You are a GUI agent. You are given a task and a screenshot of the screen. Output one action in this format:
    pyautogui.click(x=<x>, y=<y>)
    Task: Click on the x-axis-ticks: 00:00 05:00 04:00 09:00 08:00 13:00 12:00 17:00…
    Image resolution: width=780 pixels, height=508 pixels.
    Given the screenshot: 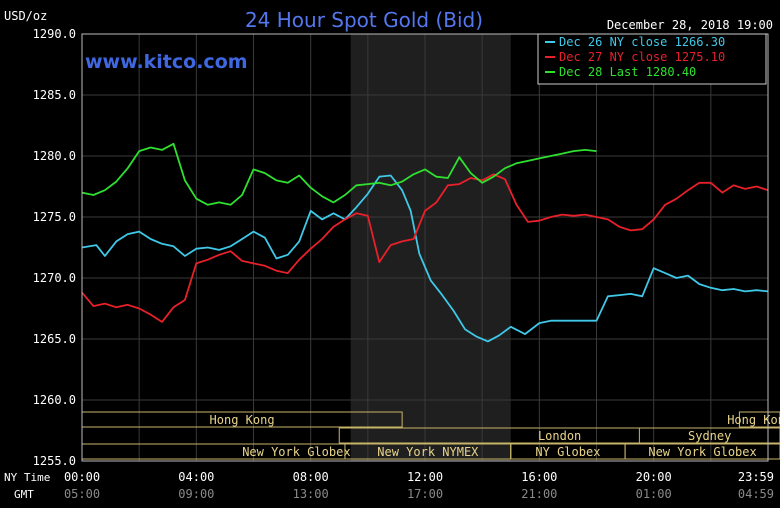 What is the action you would take?
    pyautogui.click(x=419, y=485)
    